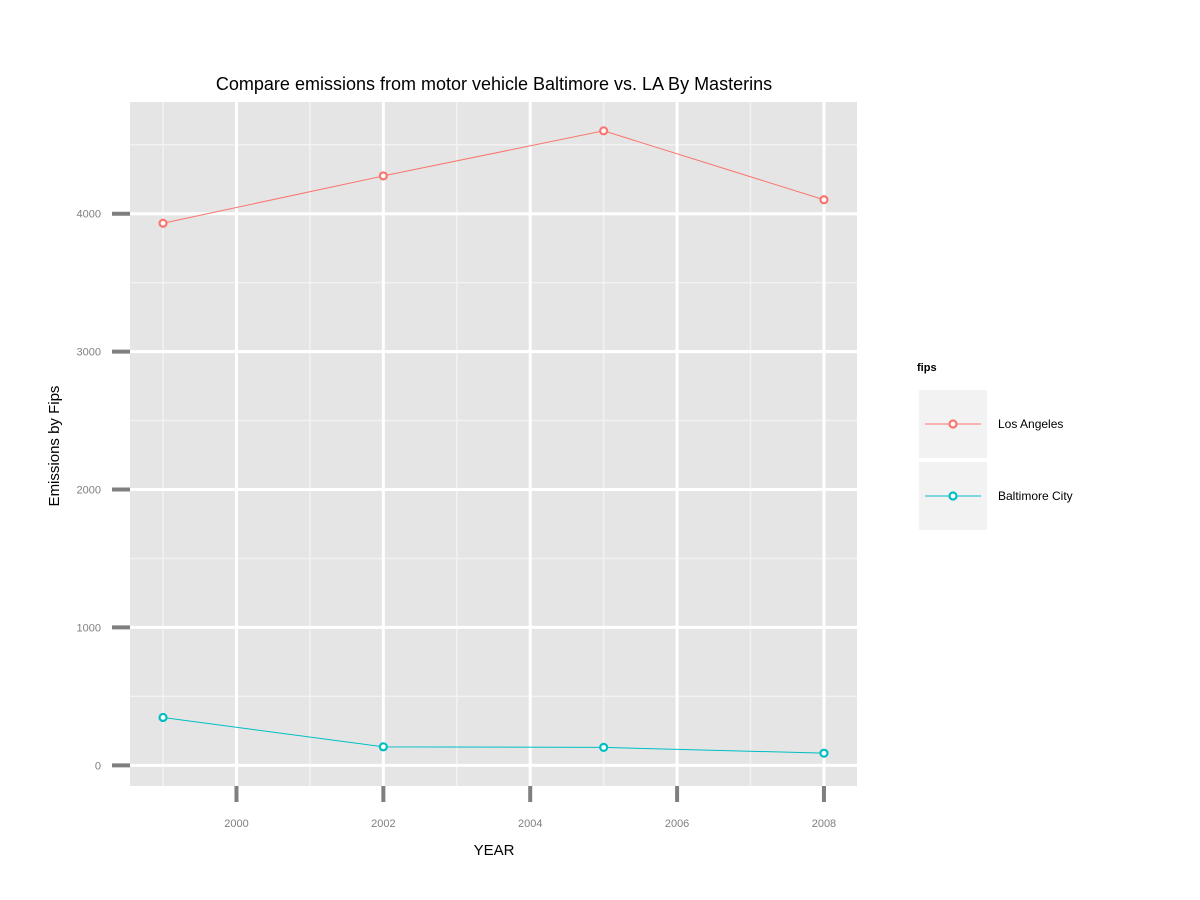 Image resolution: width=1200 pixels, height=900 pixels. What do you see at coordinates (89, 353) in the screenshot?
I see `y-tick-label: 3000` at bounding box center [89, 353].